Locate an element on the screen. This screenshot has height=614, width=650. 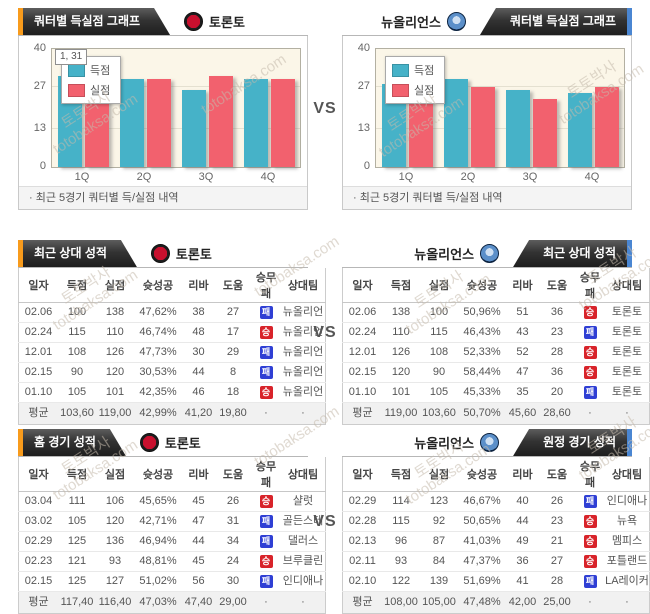
tab-label: 홈 경기 성적 is located at coordinates (65, 442).